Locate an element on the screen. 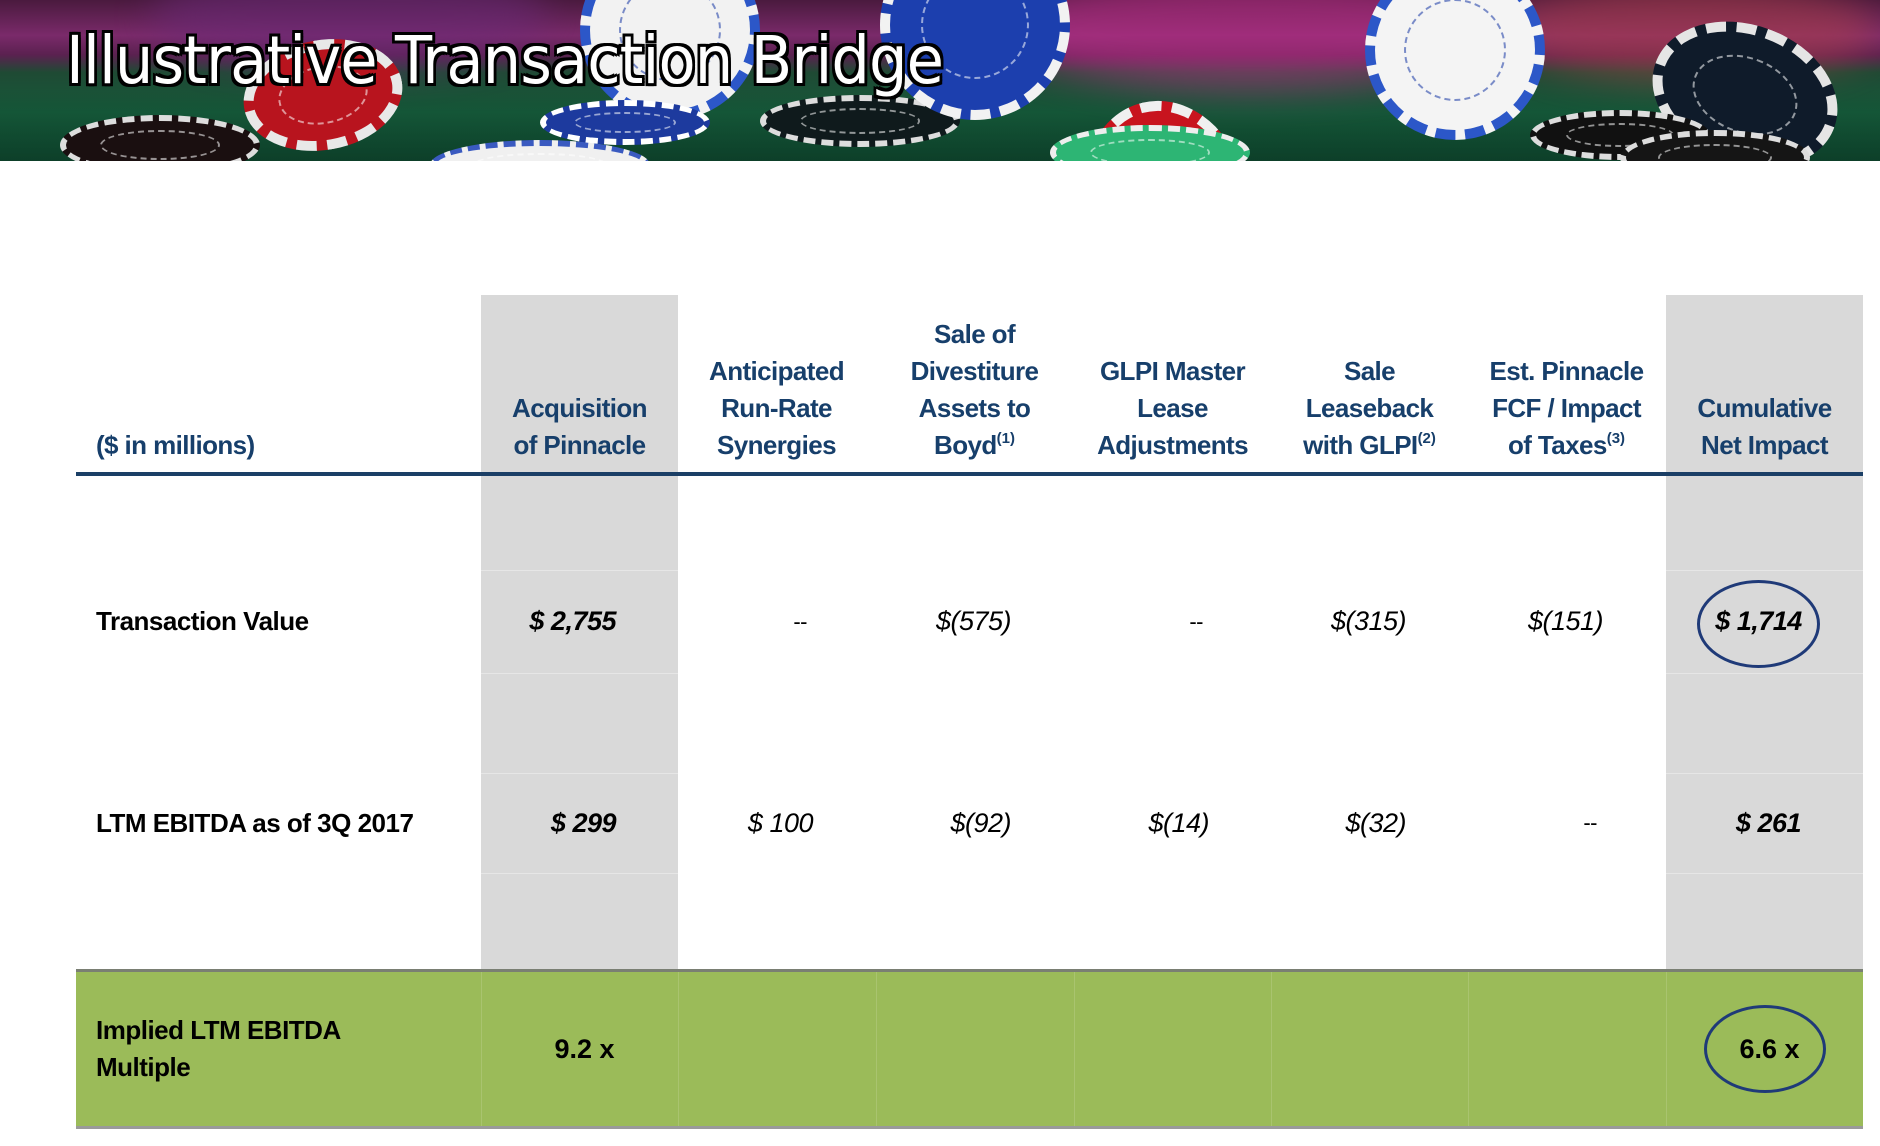 The width and height of the screenshot is (1880, 1146). header-line: Leaseback is located at coordinates (1369, 408).